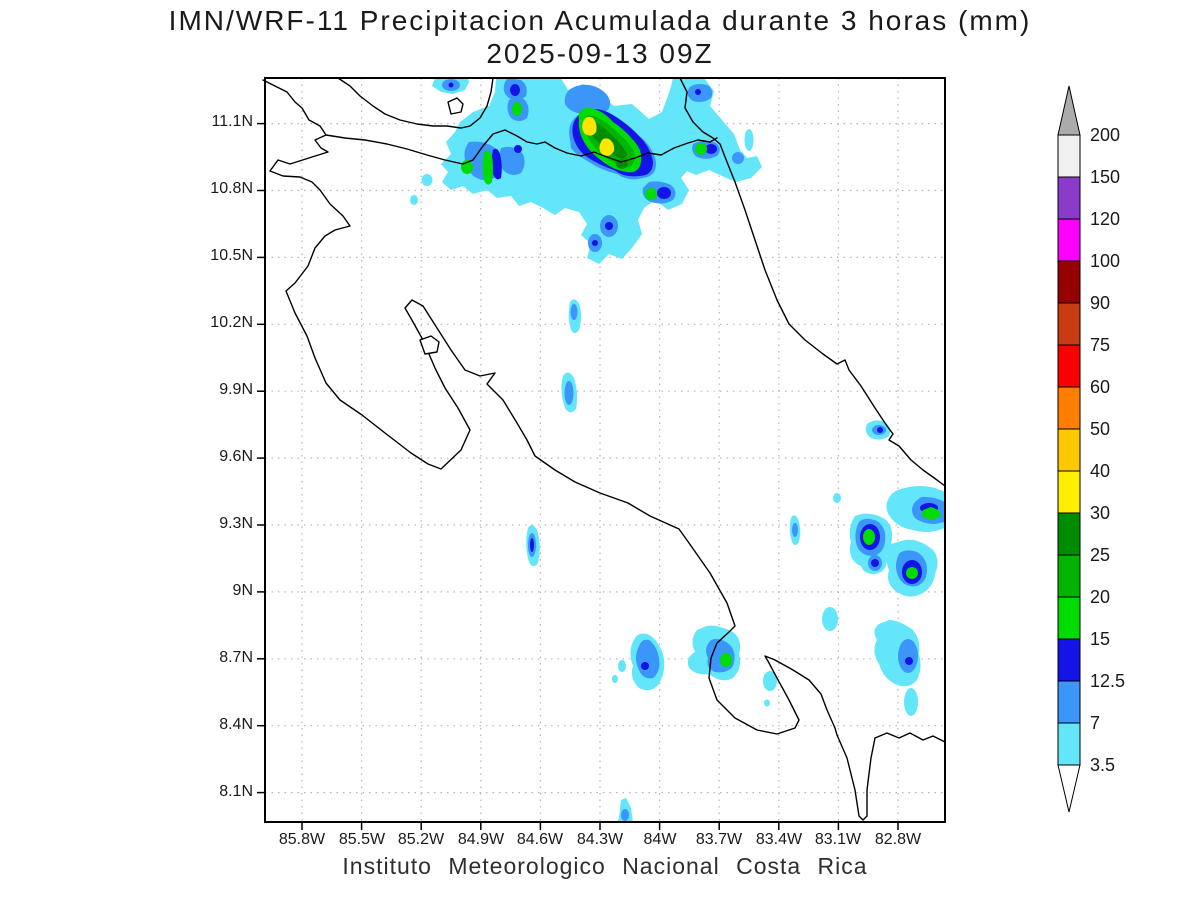 This screenshot has height=900, width=1200. What do you see at coordinates (1100, 387) in the screenshot?
I see `colorbar-label: 60` at bounding box center [1100, 387].